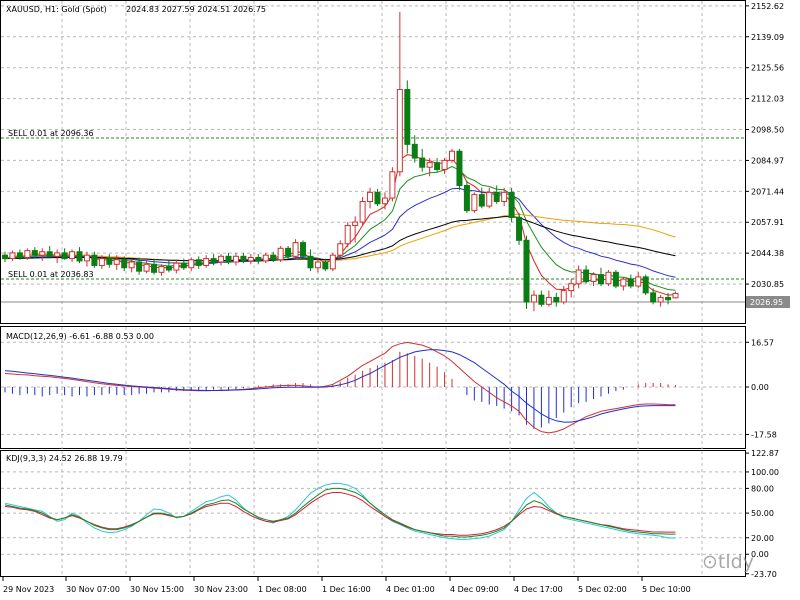 This screenshot has height=600, width=800. Describe the element at coordinates (767, 130) in the screenshot. I see `price-tick-label: 2098.50` at that location.